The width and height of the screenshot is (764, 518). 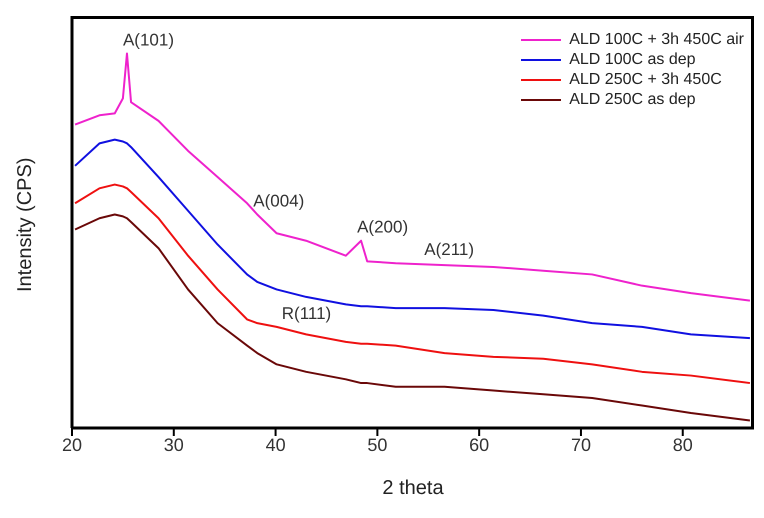 What do you see at coordinates (72, 444) in the screenshot?
I see `x-tick-label: 20` at bounding box center [72, 444].